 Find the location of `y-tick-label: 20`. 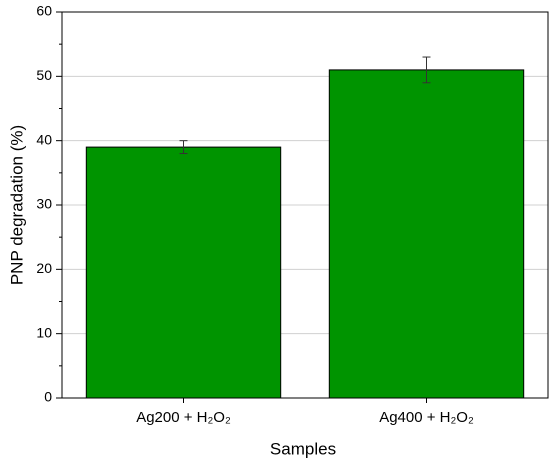

y-tick-label: 20 is located at coordinates (44, 268).